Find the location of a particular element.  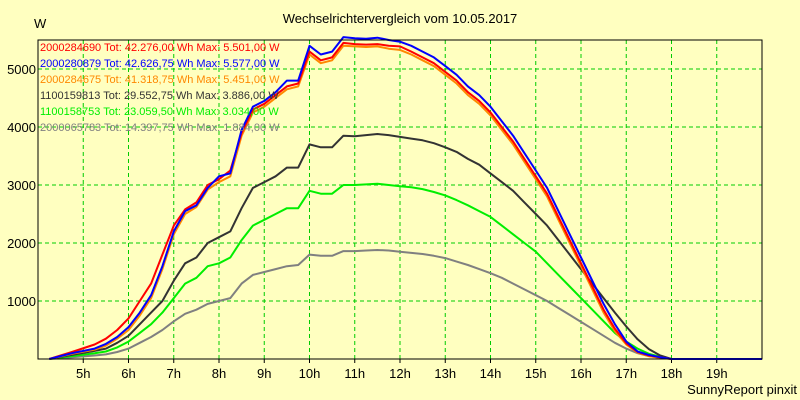

y-tick-label: 5000 is located at coordinates (21, 69).